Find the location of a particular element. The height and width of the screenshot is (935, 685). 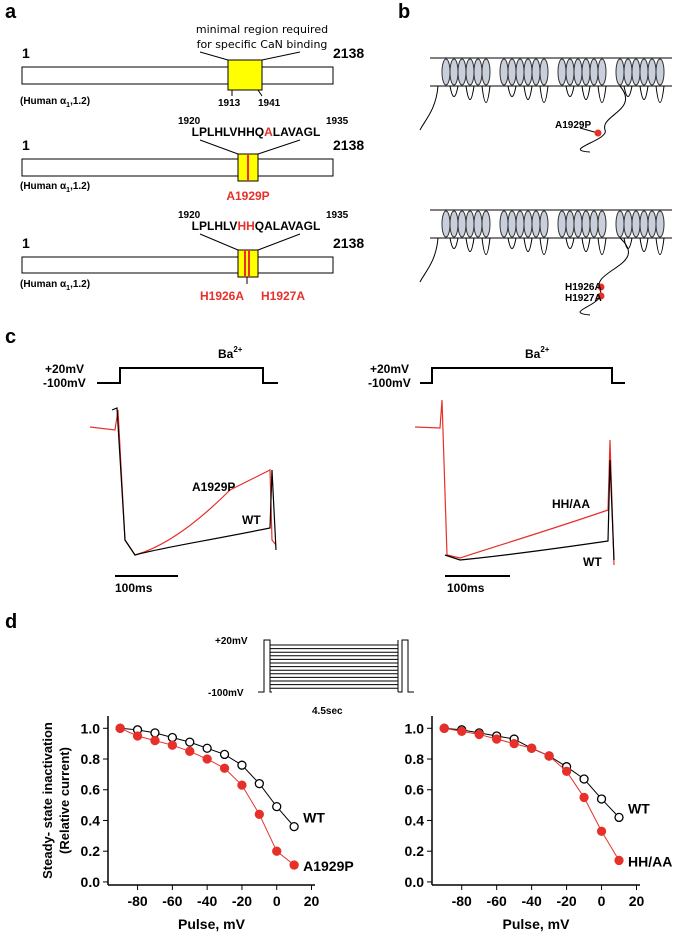

y-axis-label: Steady- state inactivation is located at coordinates (47, 800).